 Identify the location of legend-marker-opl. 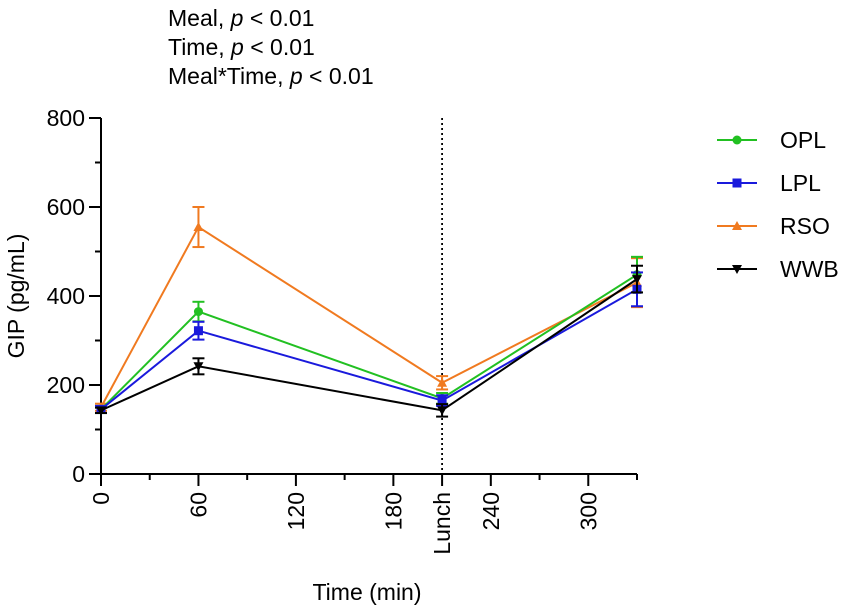
(737, 140).